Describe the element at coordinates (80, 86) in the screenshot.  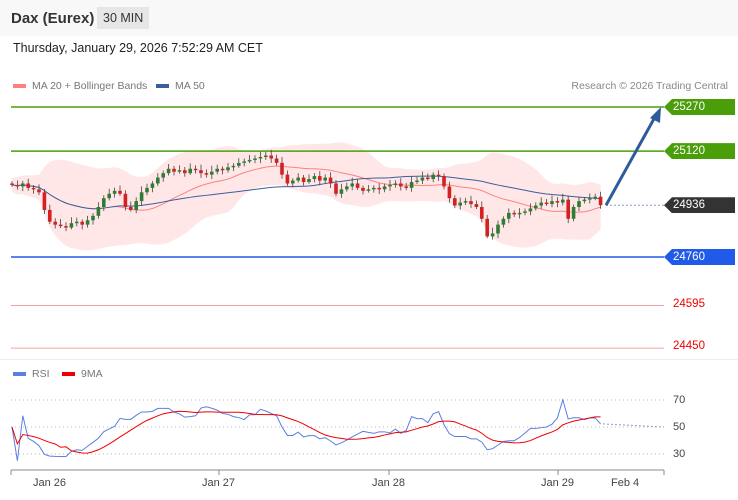
I see `legend-ma20: MA 20 + Bollinger Bands` at that location.